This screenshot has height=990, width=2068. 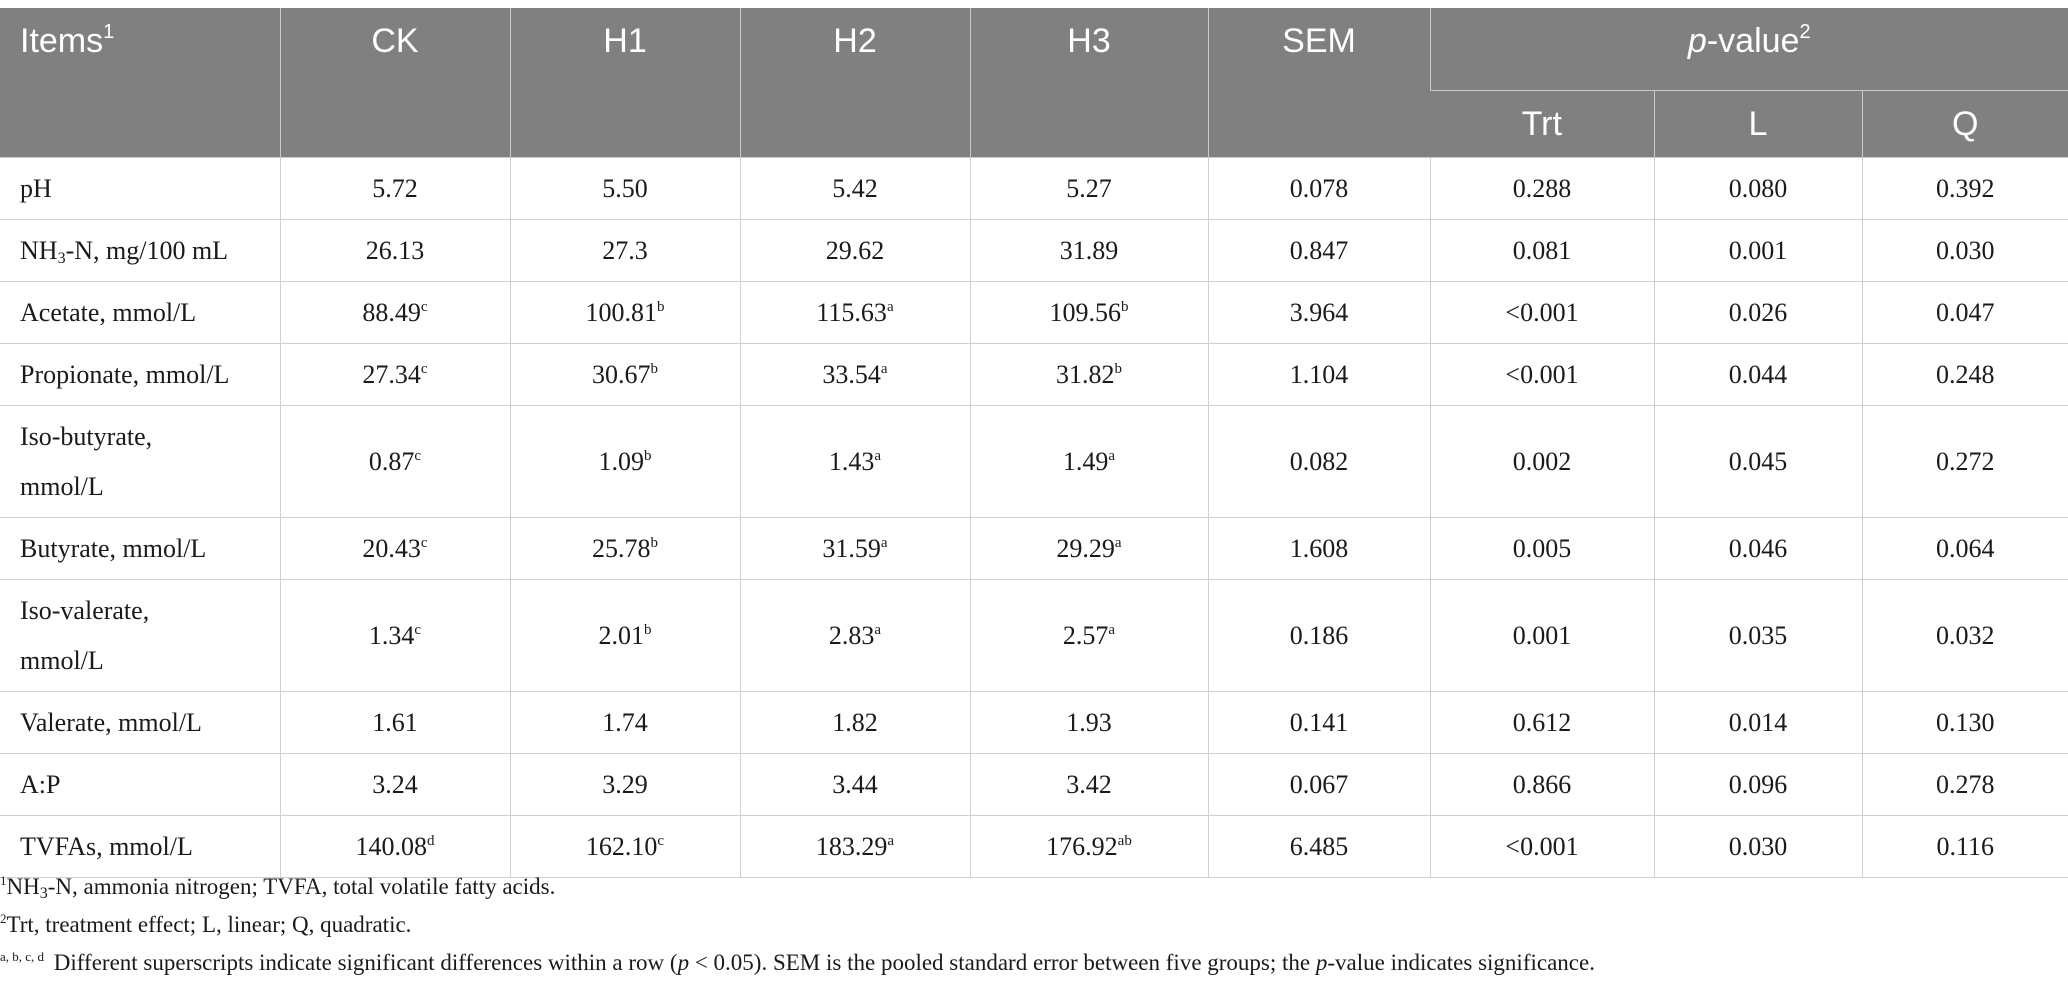 What do you see at coordinates (1542, 250) in the screenshot?
I see `cell-trt: 0.081` at bounding box center [1542, 250].